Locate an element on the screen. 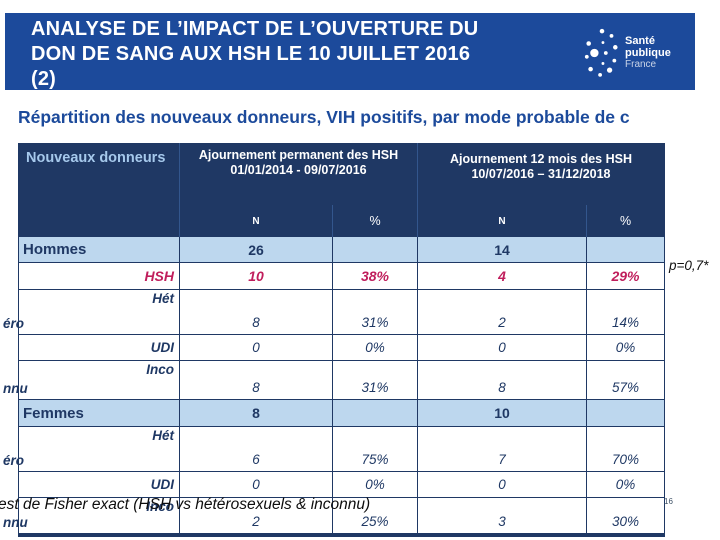 The height and width of the screenshot is (540, 720). slide-title-line3: (2) is located at coordinates (44, 79).